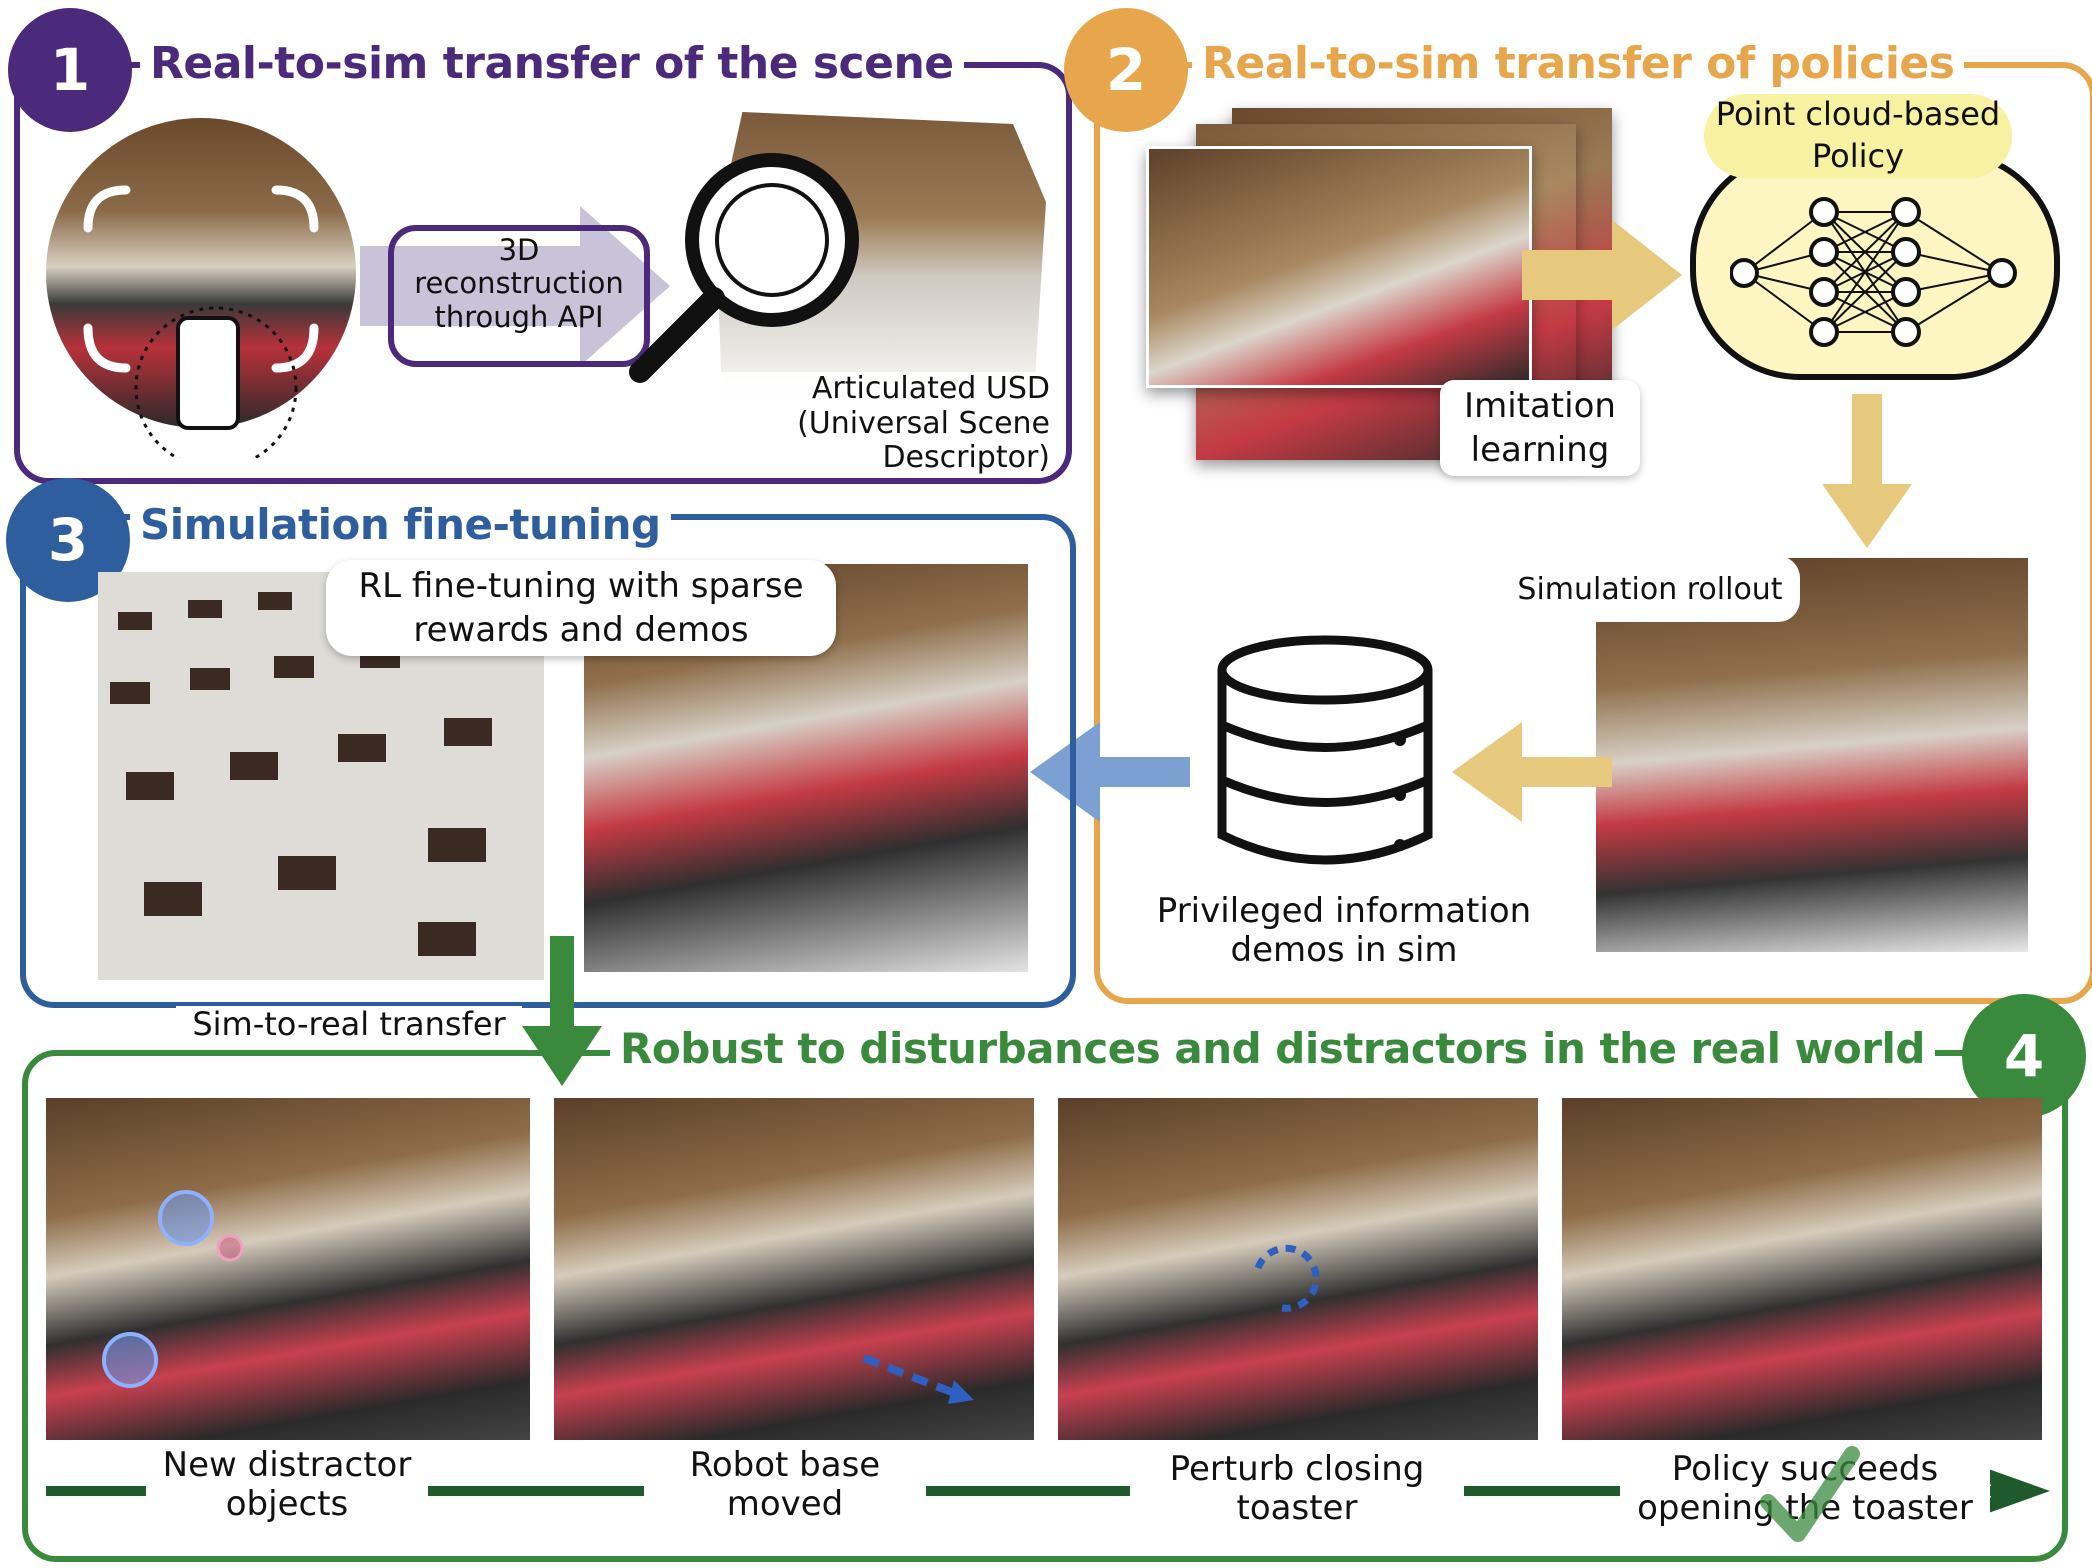 The height and width of the screenshot is (1568, 2092). What do you see at coordinates (1873, 272) in the screenshot?
I see `neural-network-icon` at bounding box center [1873, 272].